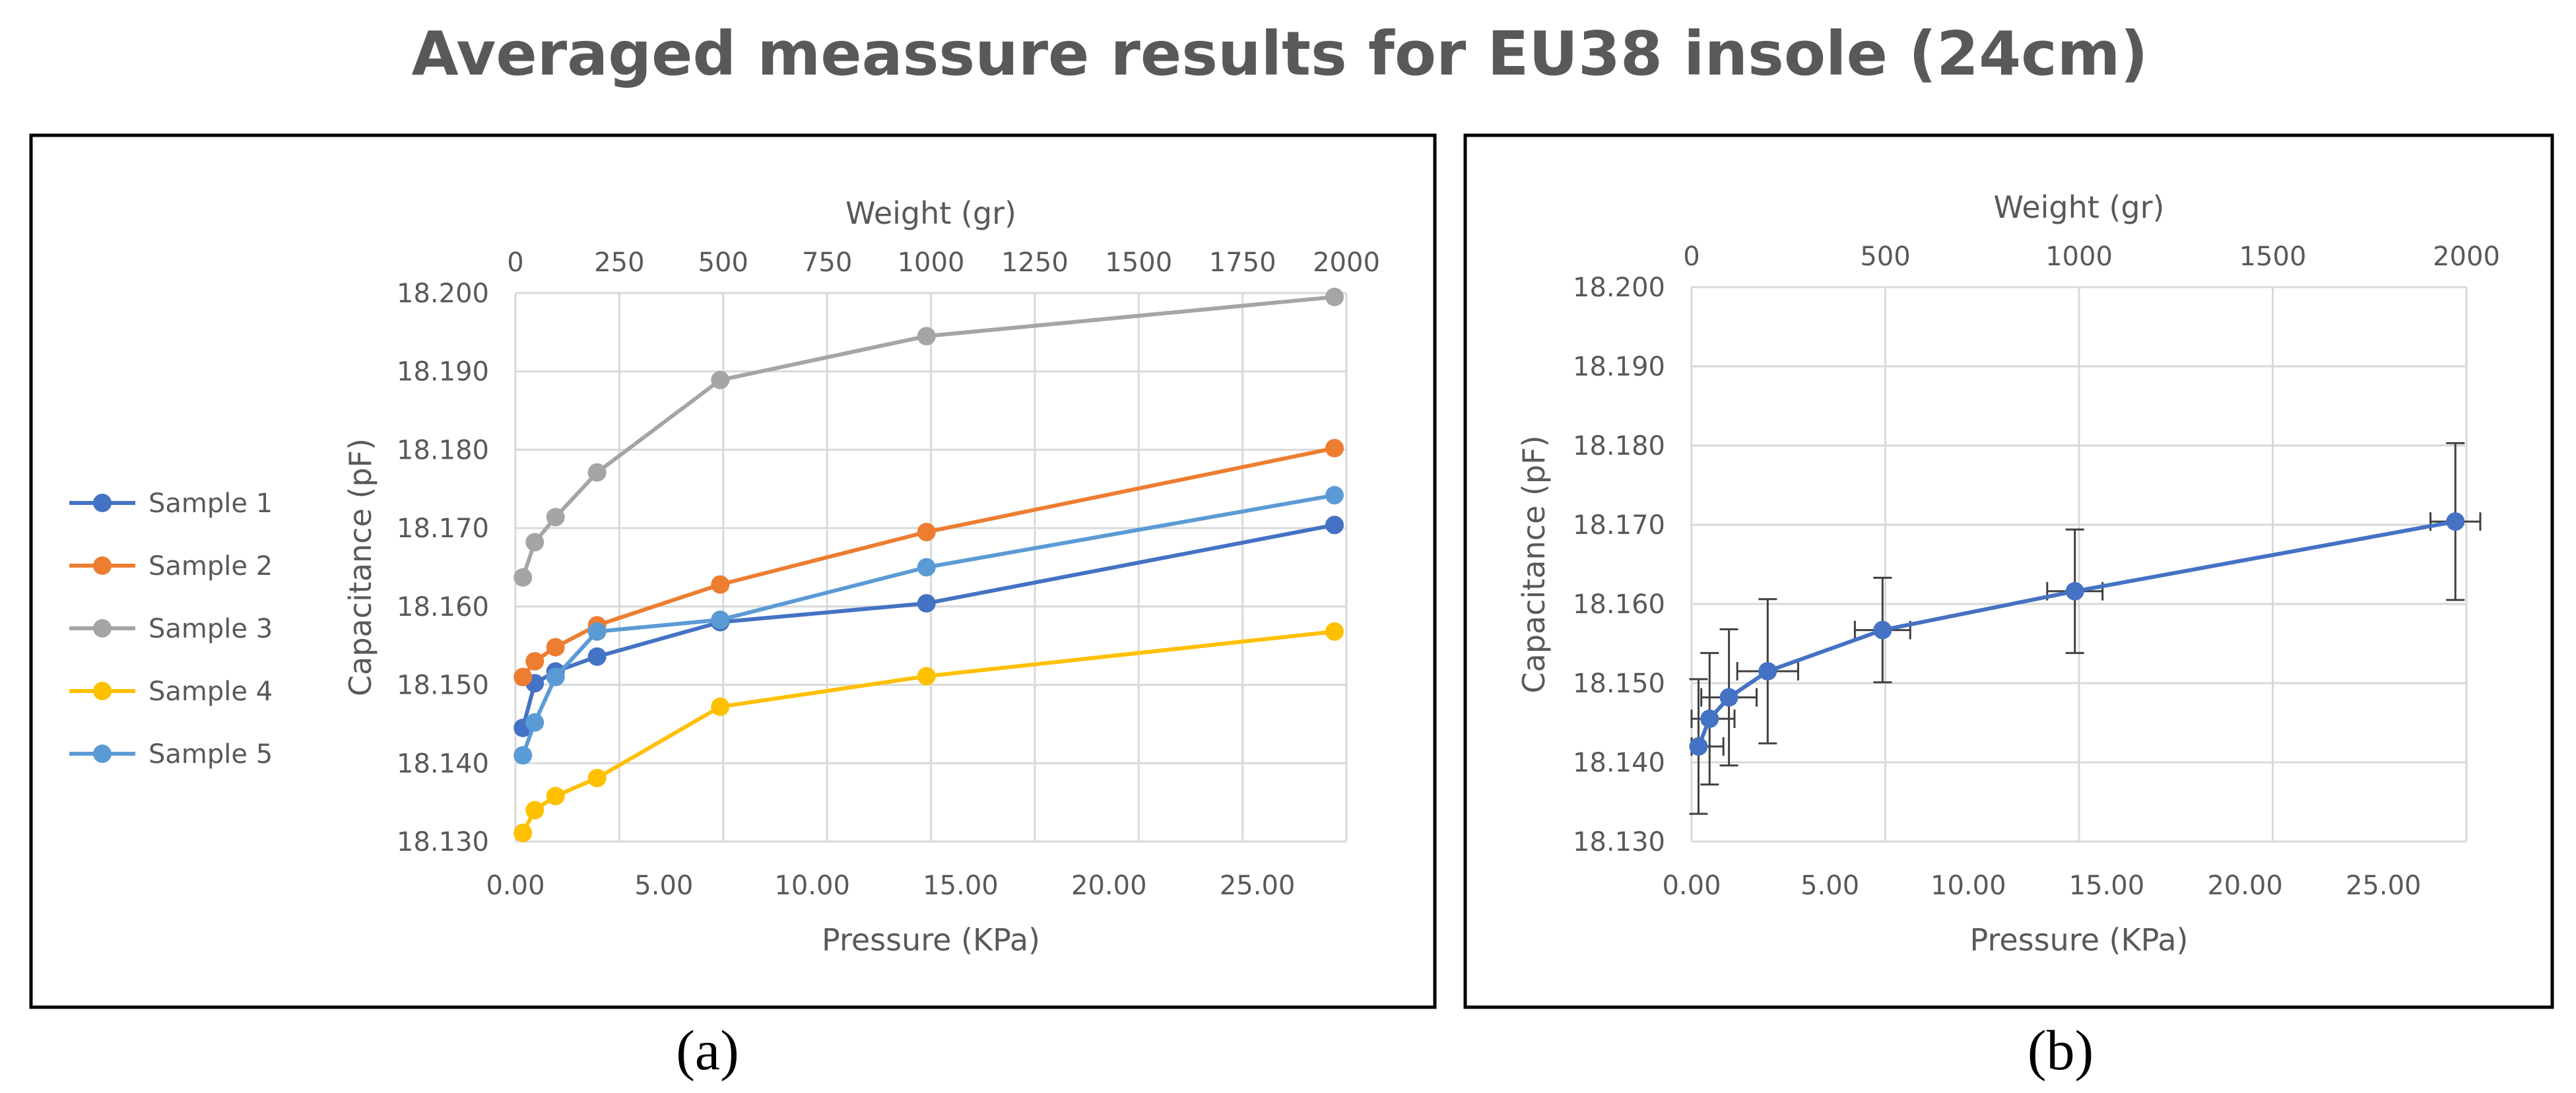 The image size is (2576, 1093). What do you see at coordinates (211, 629) in the screenshot?
I see `legend-label: Sample 3` at bounding box center [211, 629].